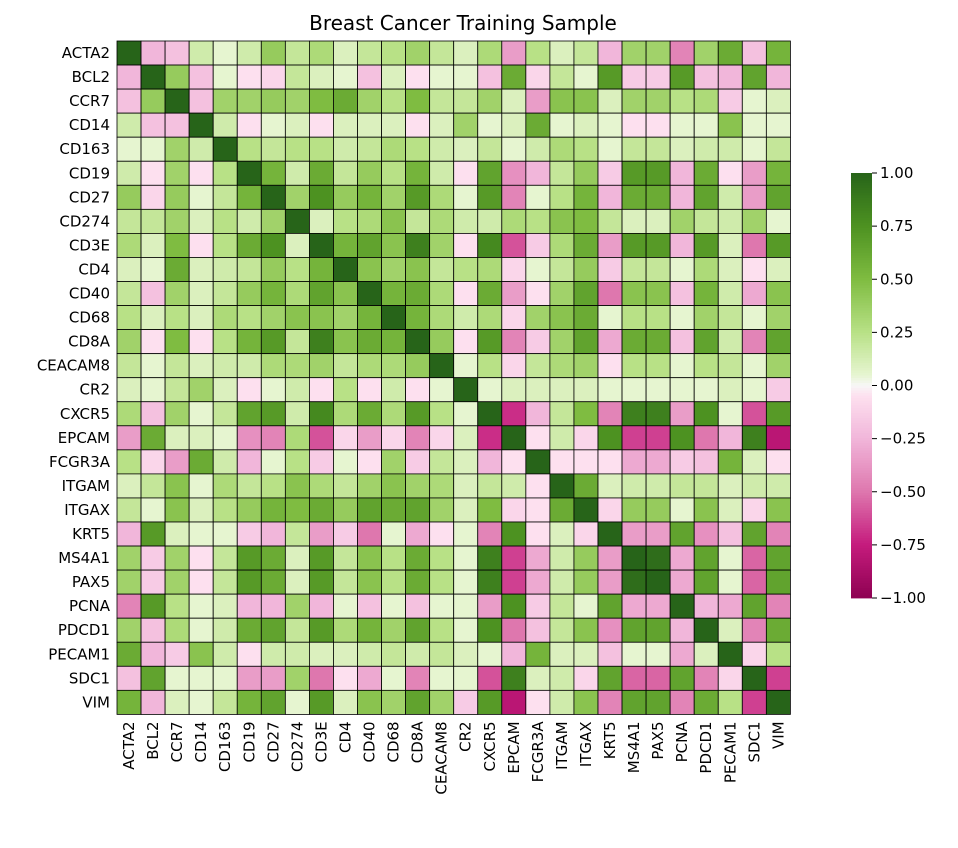 The image size is (958, 848). What do you see at coordinates (903, 492) in the screenshot?
I see `colorbar-tick-label: −0.50` at bounding box center [903, 492].